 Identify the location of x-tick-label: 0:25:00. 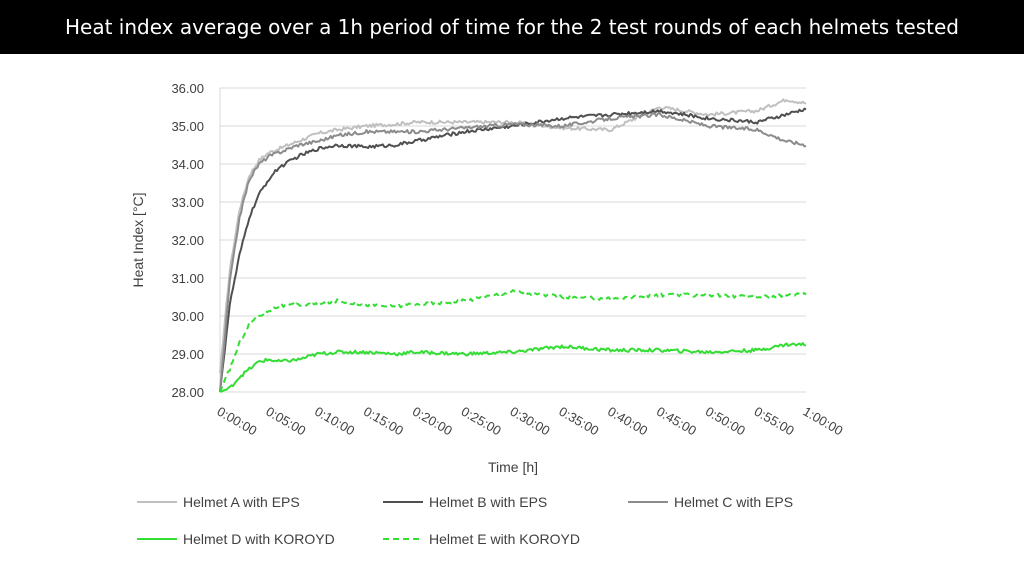
(481, 421).